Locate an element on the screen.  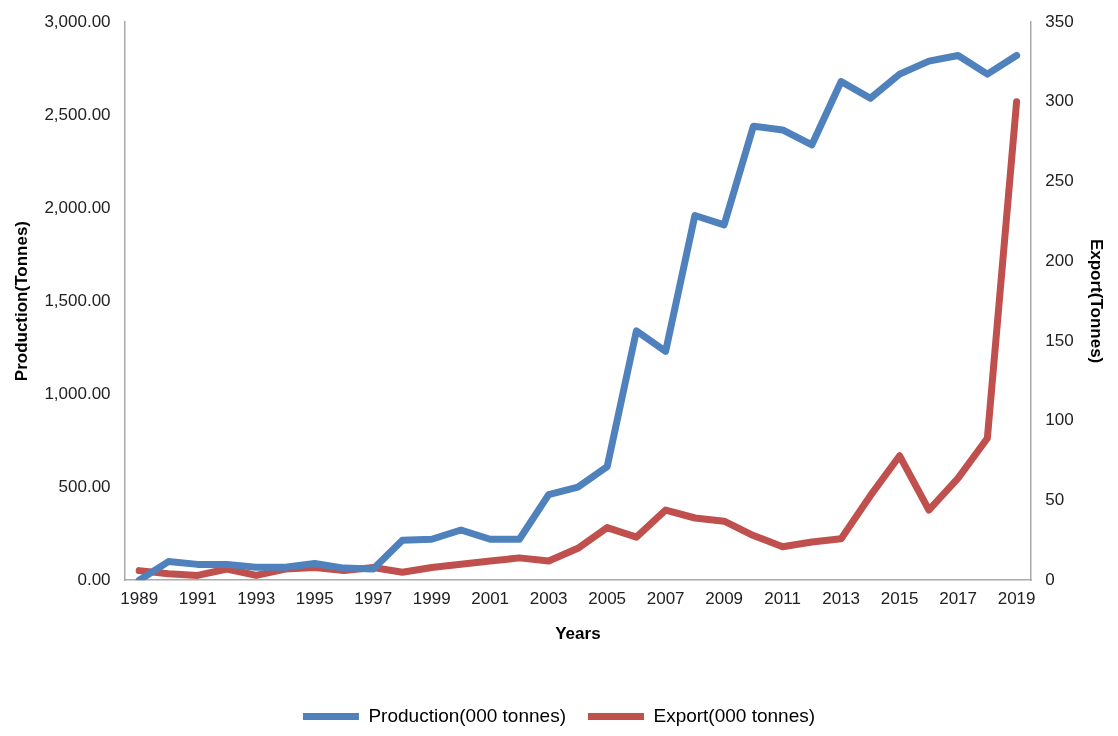
x-tick-label: 1991 is located at coordinates (197, 599).